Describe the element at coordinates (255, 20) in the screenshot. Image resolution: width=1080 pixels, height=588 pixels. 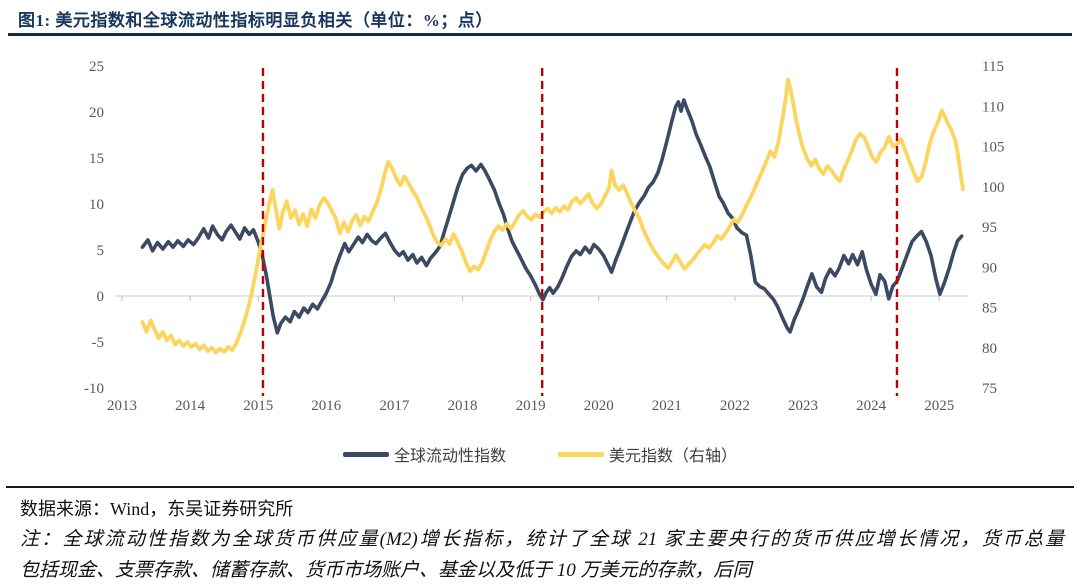
I see `figure-title: 图1: 美元指数和全球流动性指标明显负相关（单位：%；点）` at that location.